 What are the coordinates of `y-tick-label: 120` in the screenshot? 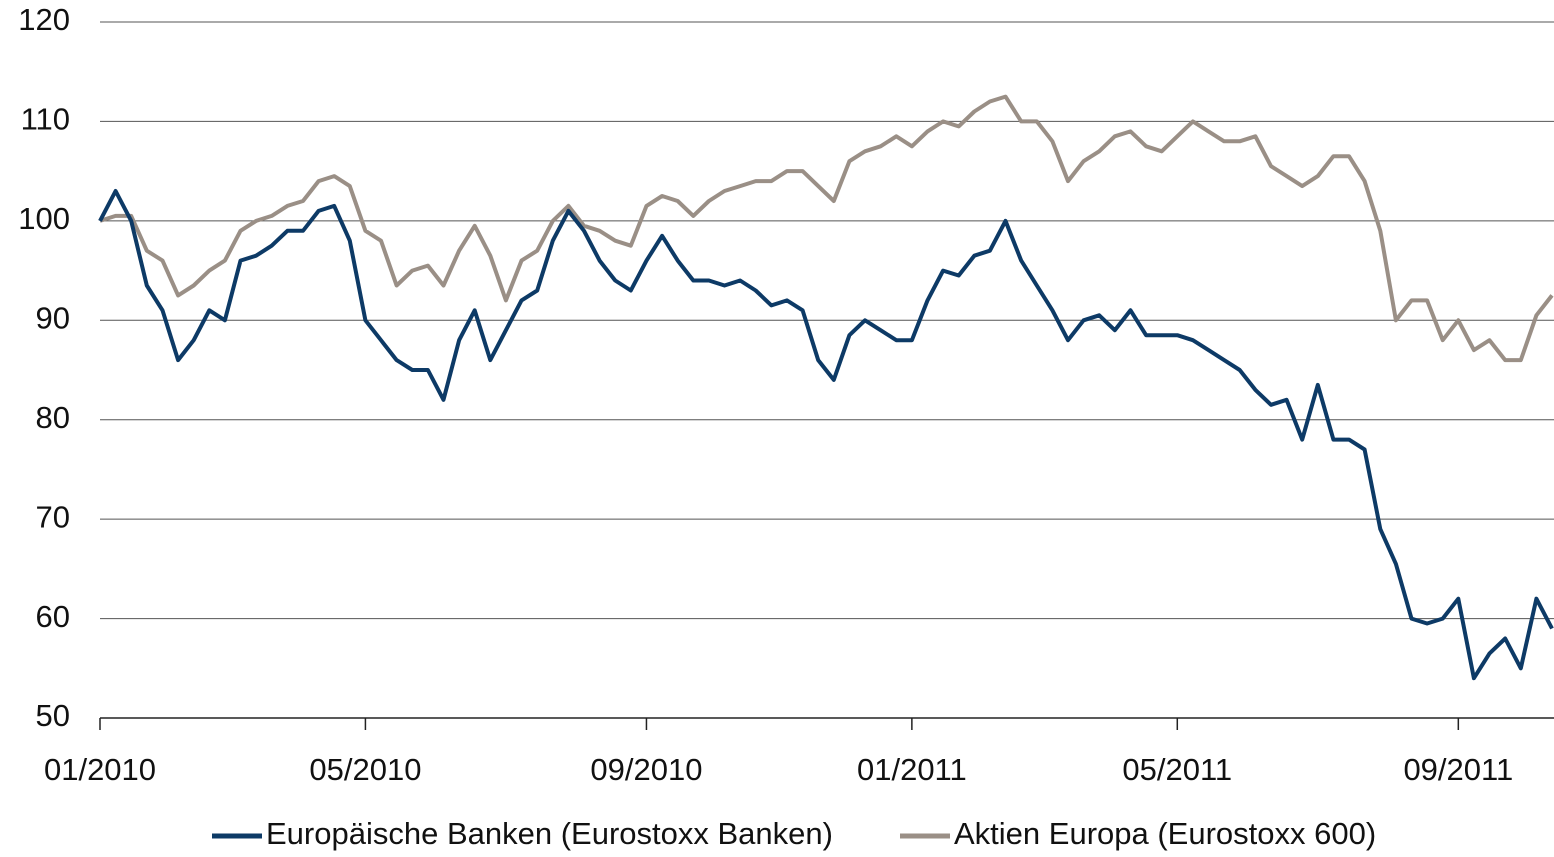 It's located at (44, 19).